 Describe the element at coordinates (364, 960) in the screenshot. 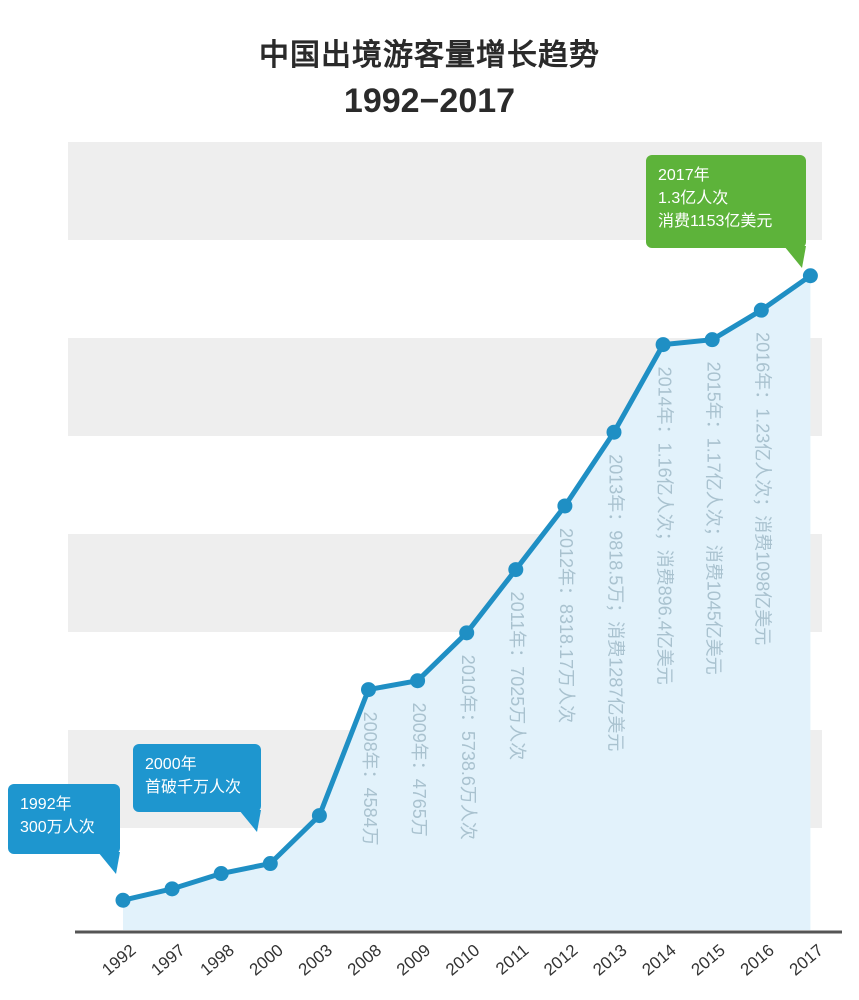

I see `x-tick-label: 2008` at that location.